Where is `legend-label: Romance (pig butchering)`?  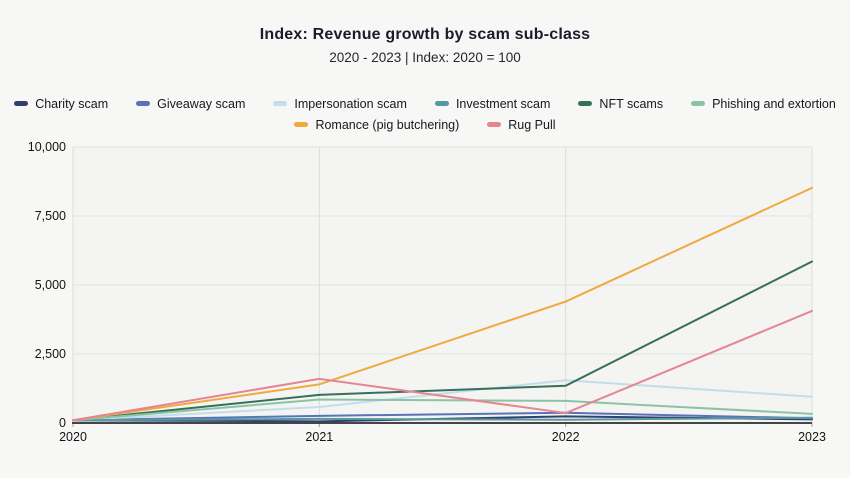 legend-label: Romance (pig butchering) is located at coordinates (387, 124).